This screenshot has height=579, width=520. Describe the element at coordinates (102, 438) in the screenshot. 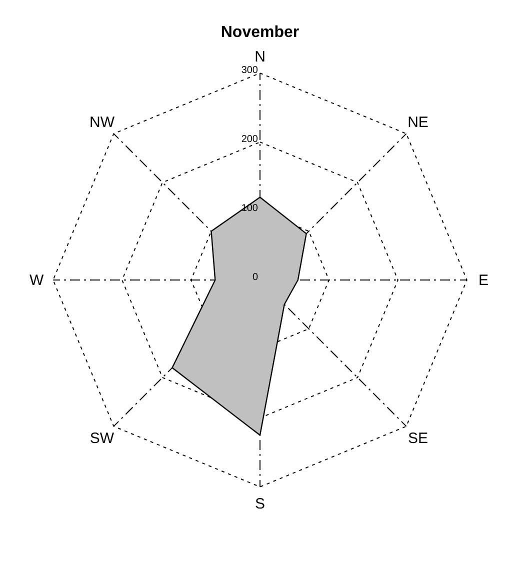

I see `spoke-label: SW` at that location.